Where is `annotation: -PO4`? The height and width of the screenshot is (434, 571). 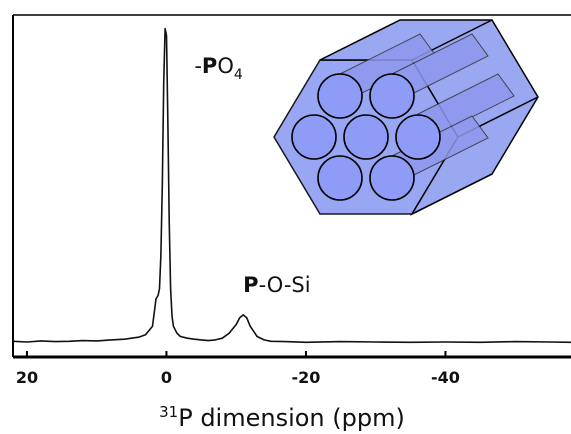 annotation: -PO4 is located at coordinates (218, 68).